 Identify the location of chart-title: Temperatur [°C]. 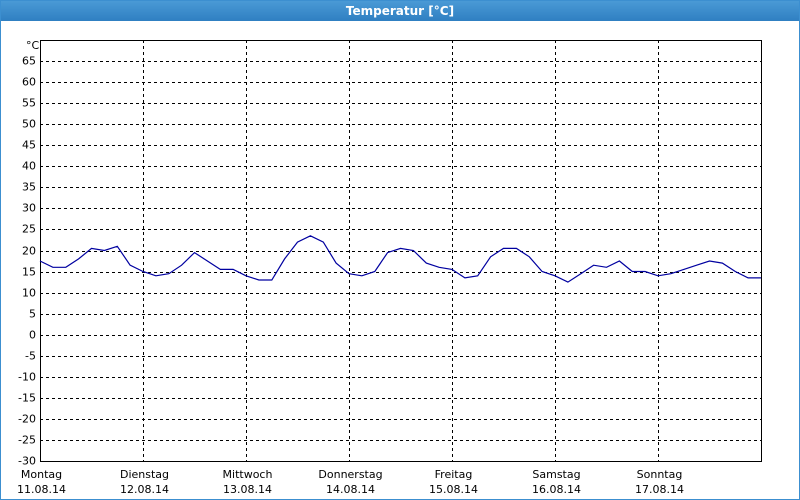
(400, 11).